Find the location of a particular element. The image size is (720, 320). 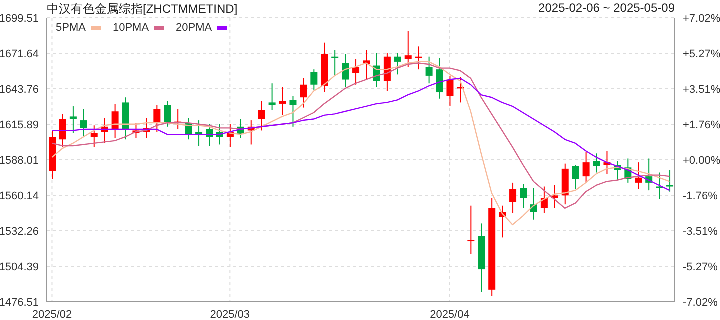

y2-tick-label: -1.76% is located at coordinates (700, 196).